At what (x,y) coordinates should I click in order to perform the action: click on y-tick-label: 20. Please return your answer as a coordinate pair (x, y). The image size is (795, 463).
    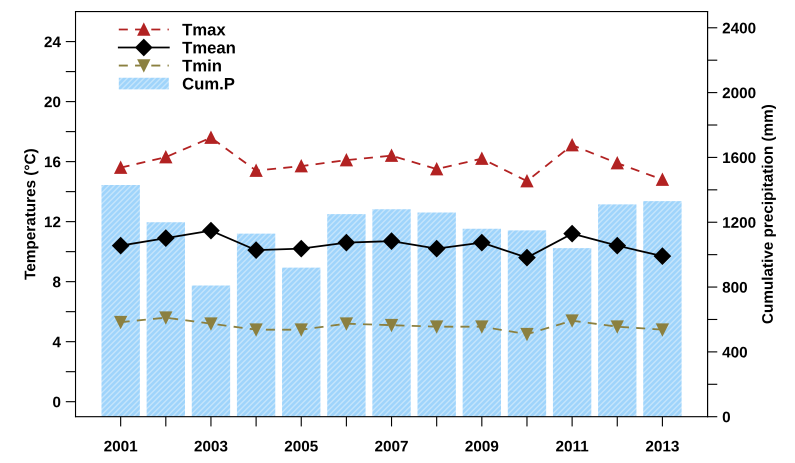
    Looking at the image, I should click on (52, 102).